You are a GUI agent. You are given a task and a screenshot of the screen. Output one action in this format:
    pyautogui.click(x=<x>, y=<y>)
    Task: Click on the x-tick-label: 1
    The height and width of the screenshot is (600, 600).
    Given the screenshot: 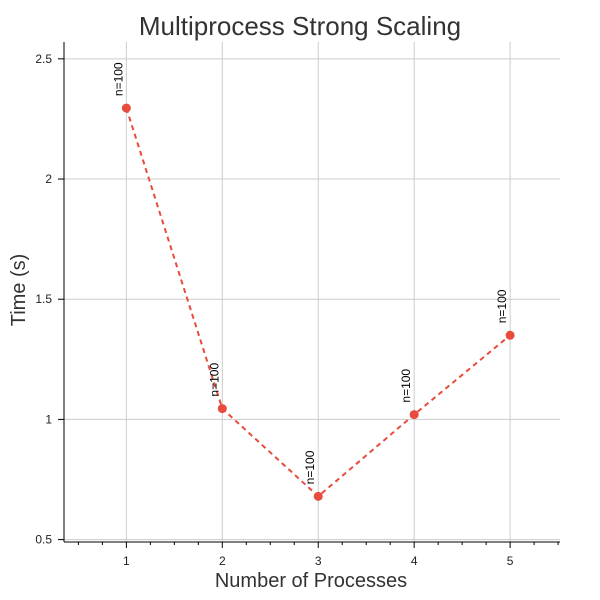 What is the action you would take?
    pyautogui.click(x=126, y=561)
    